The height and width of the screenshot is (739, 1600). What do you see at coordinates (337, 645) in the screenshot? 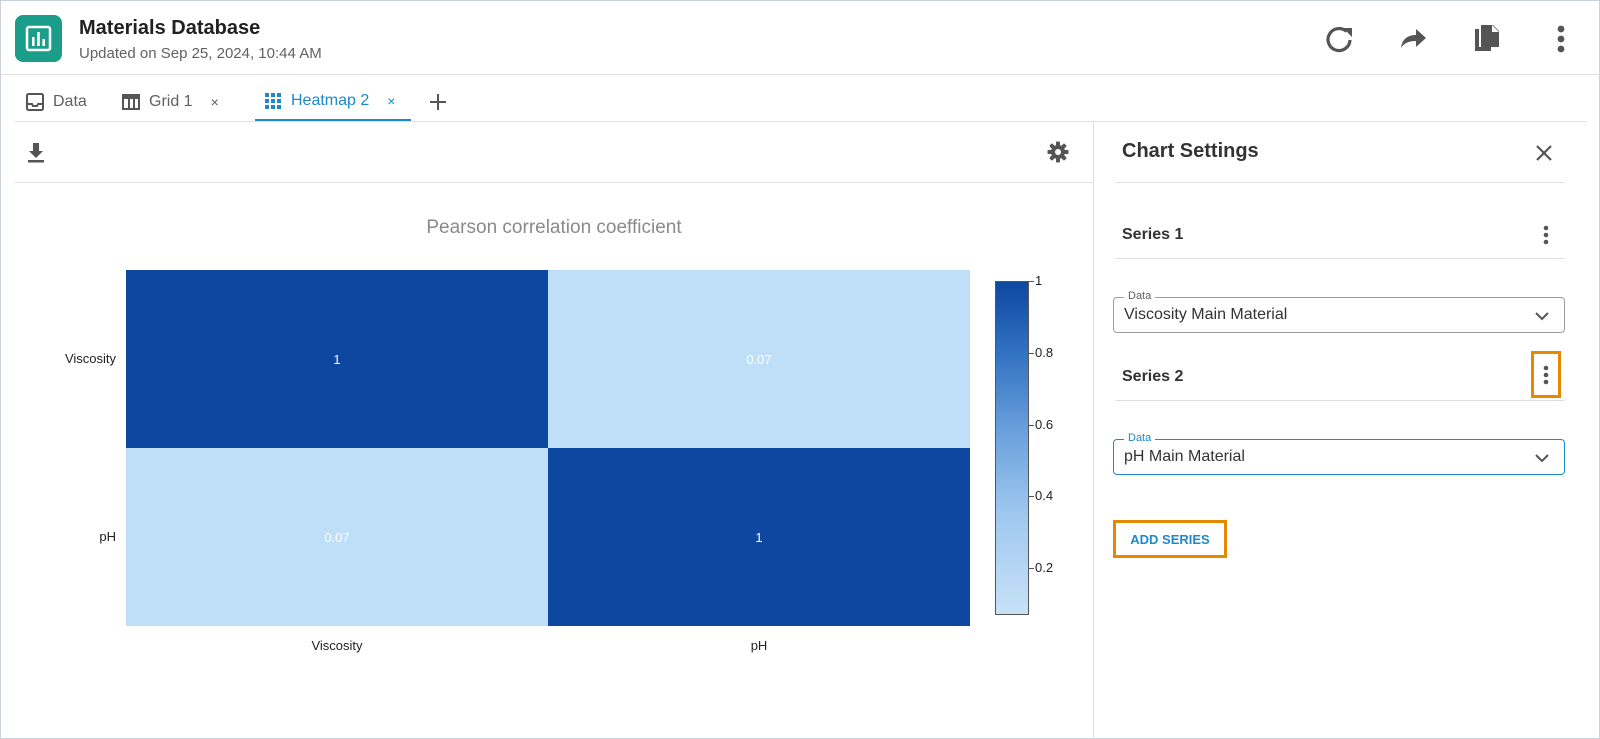
I see `x-axis-label: Viscosity` at bounding box center [337, 645].